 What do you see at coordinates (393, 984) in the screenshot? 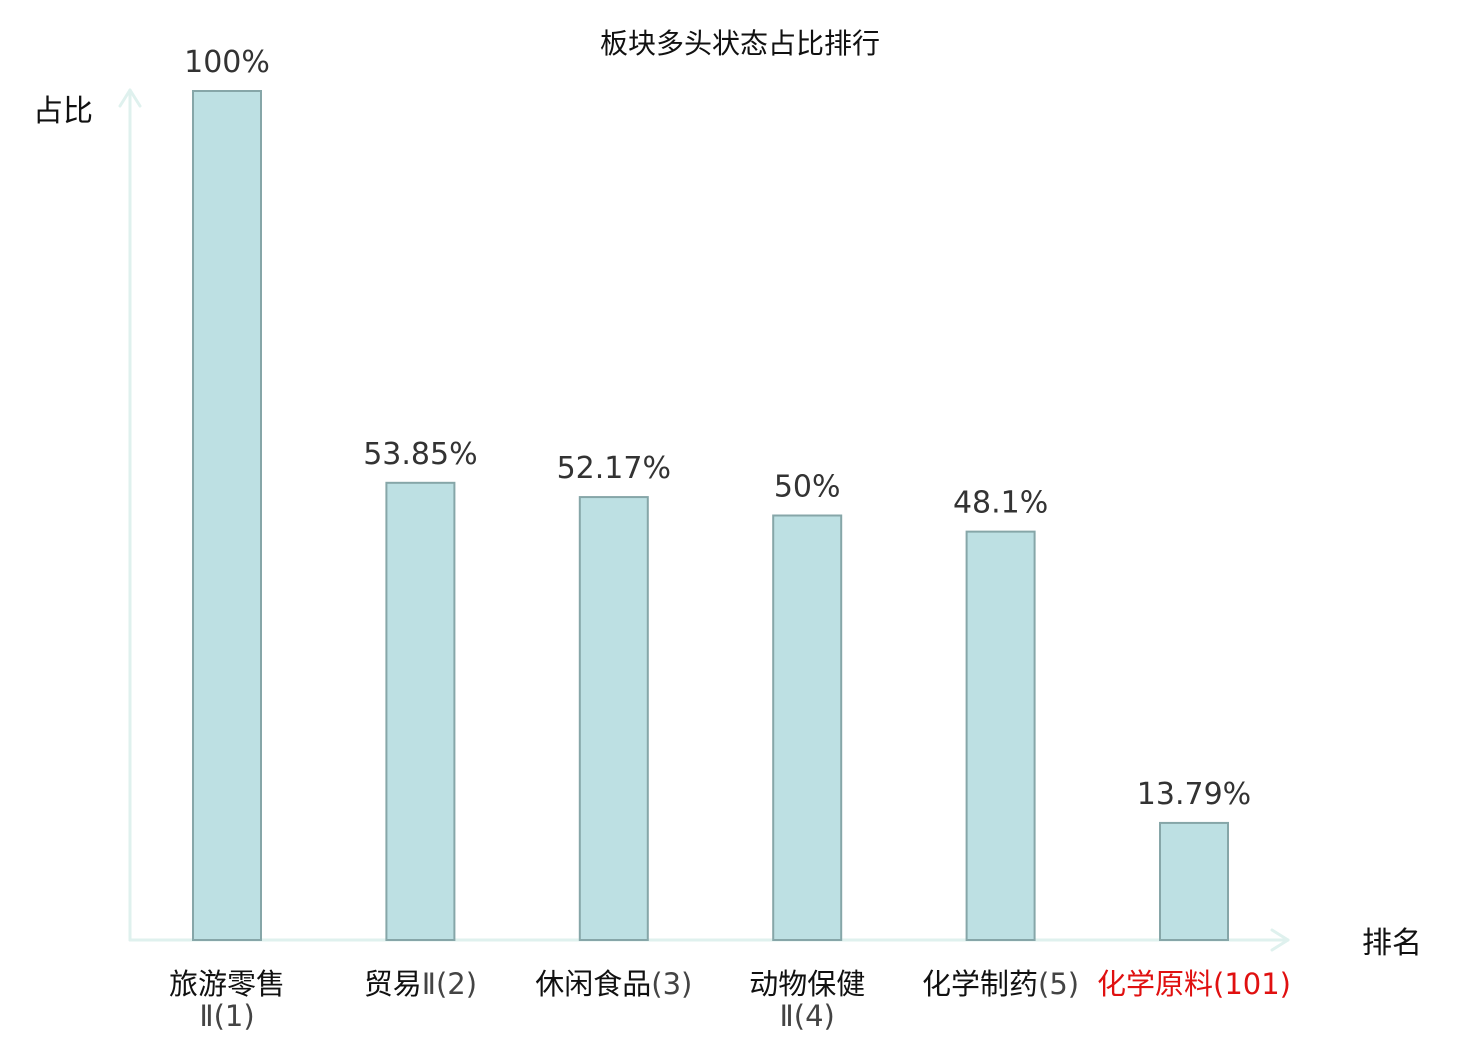
I see `category-name: 贸易` at bounding box center [393, 984].